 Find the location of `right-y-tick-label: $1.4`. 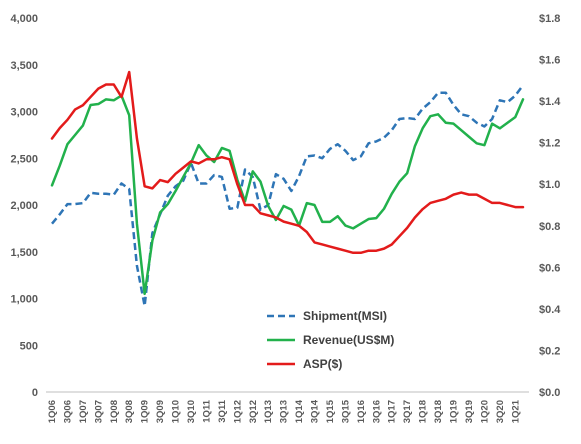

right-y-tick-label: $1.4 is located at coordinates (550, 102).